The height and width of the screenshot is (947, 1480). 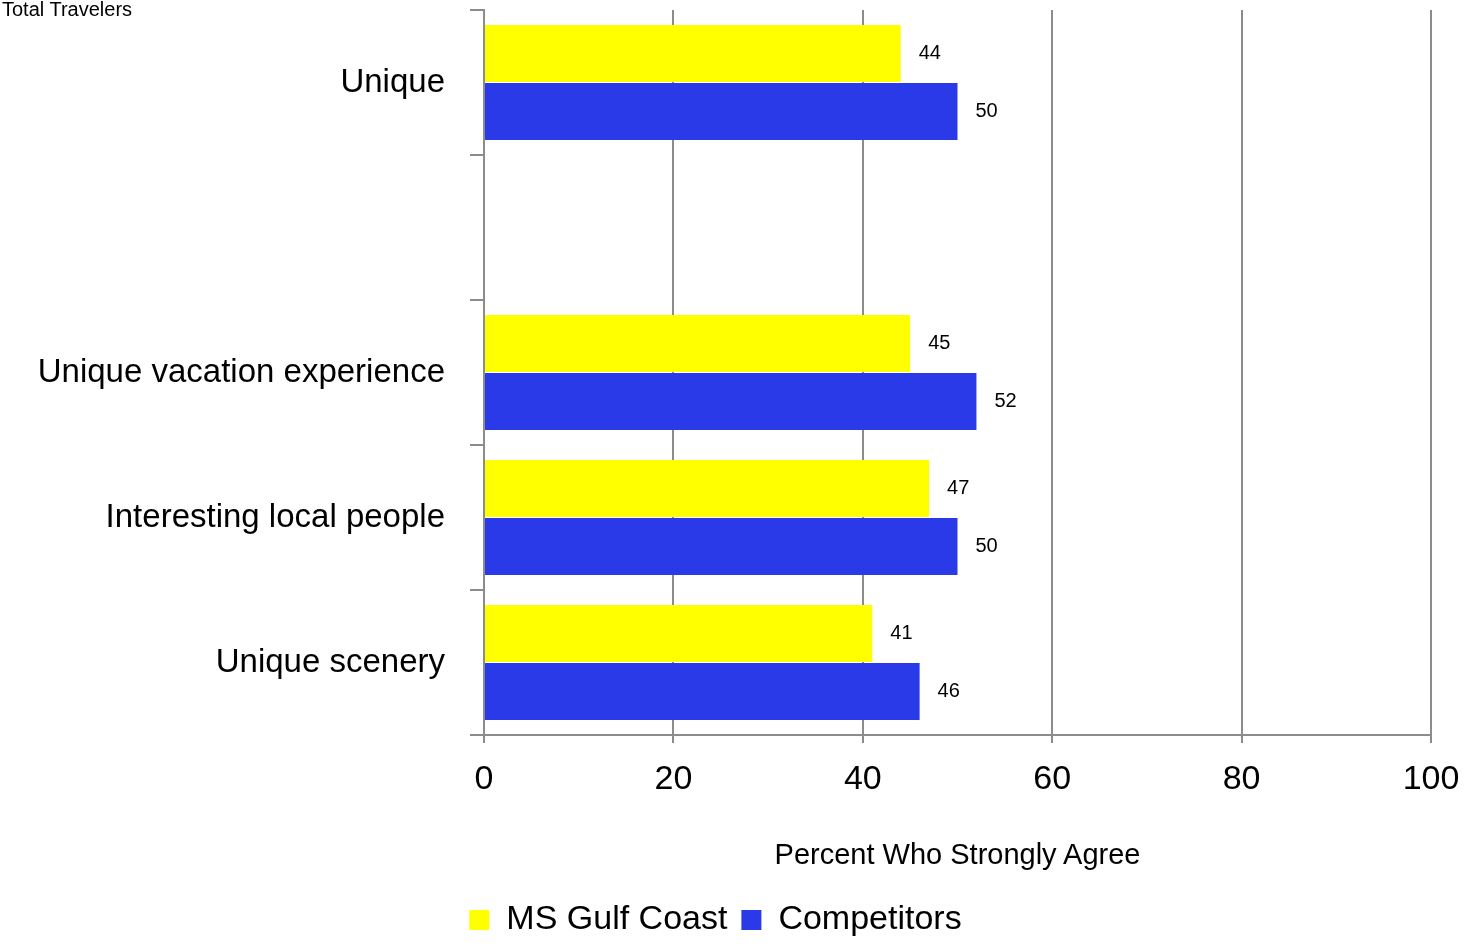 I want to click on text: Total Travelers, so click(x=67, y=10).